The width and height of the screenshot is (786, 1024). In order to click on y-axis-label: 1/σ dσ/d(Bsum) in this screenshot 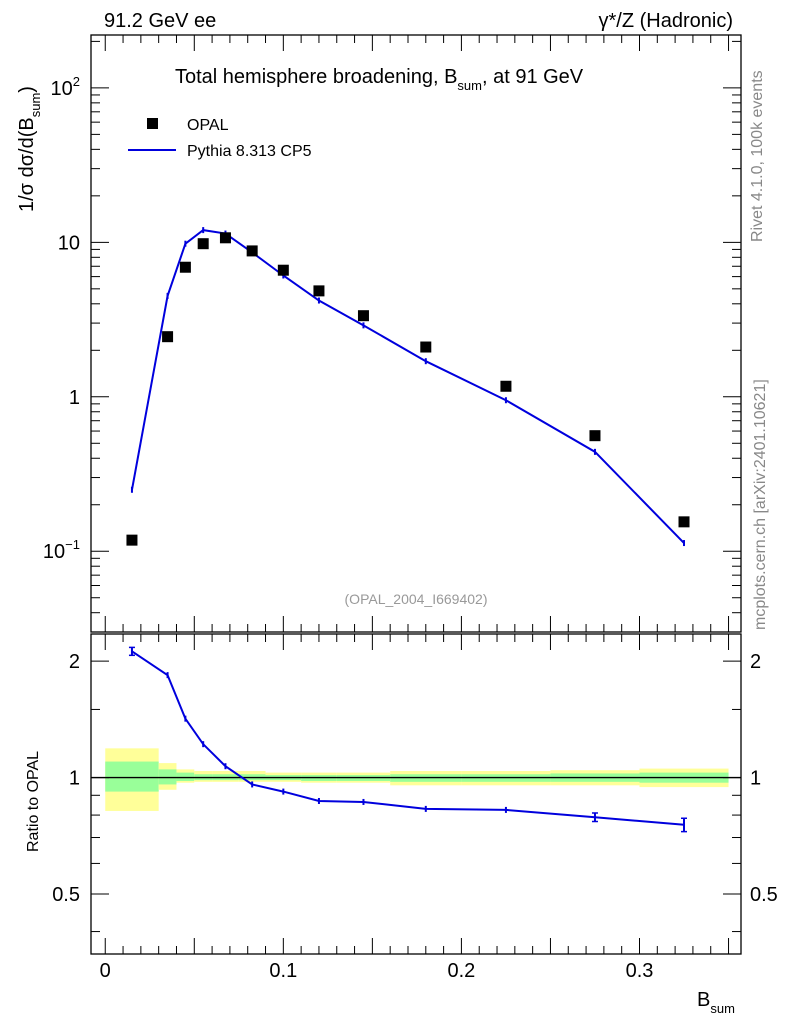, I will do `click(29, 149)`.